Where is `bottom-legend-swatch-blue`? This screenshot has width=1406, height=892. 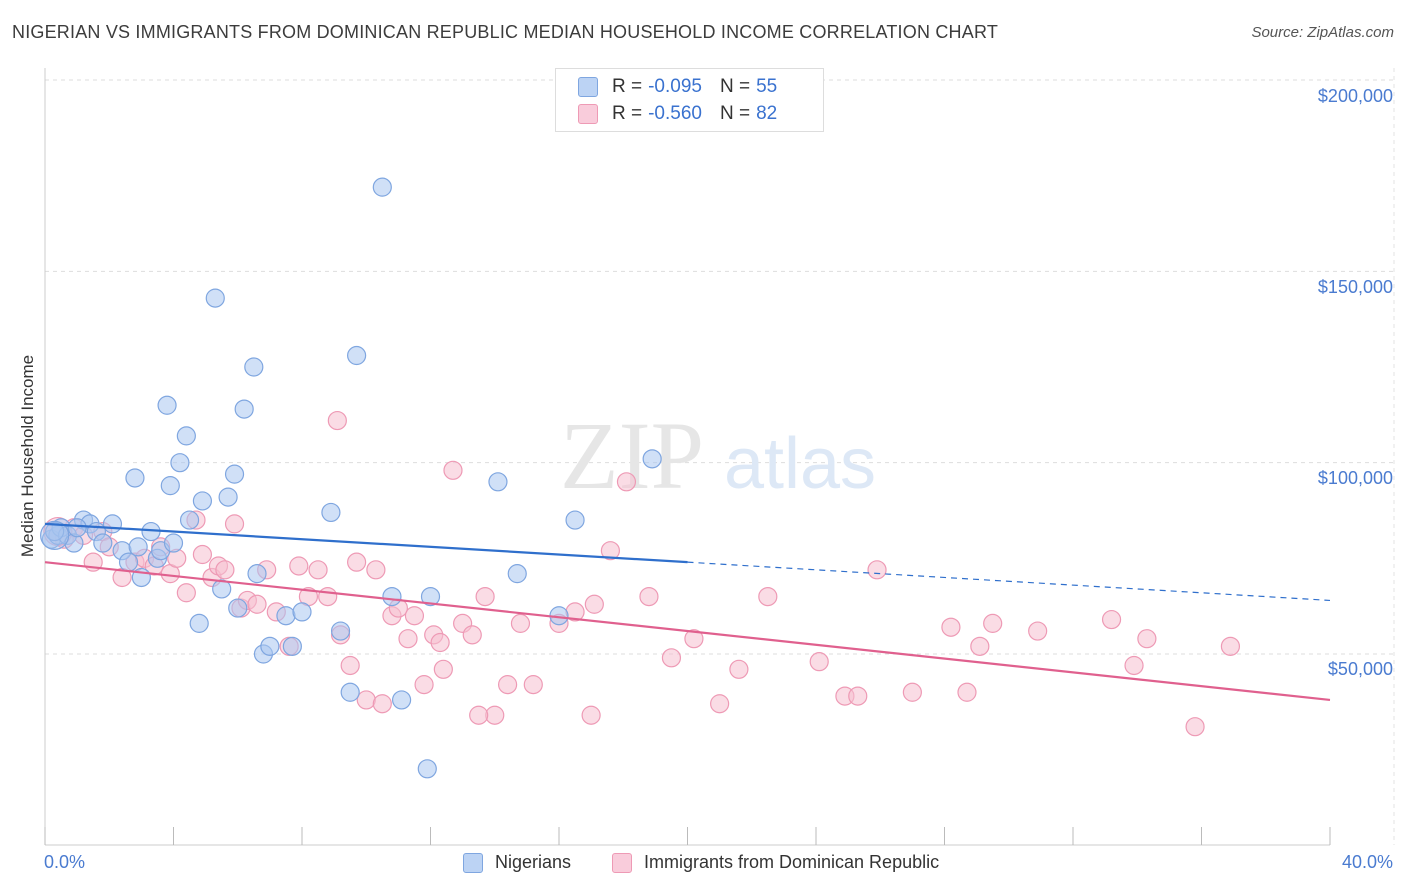
bottom-legend-swatch-blue is located at coordinates (473, 862).